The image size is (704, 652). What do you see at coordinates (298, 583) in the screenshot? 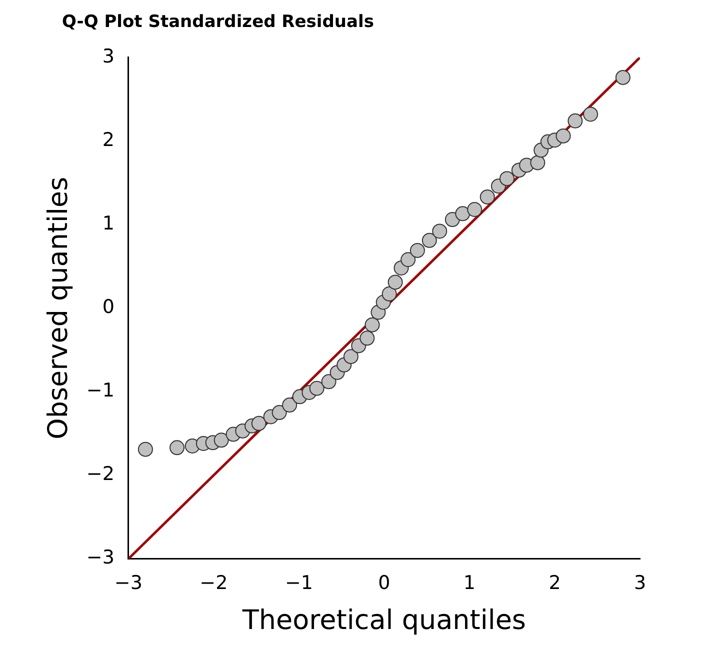
I see `x-tick-label: −1` at bounding box center [298, 583].